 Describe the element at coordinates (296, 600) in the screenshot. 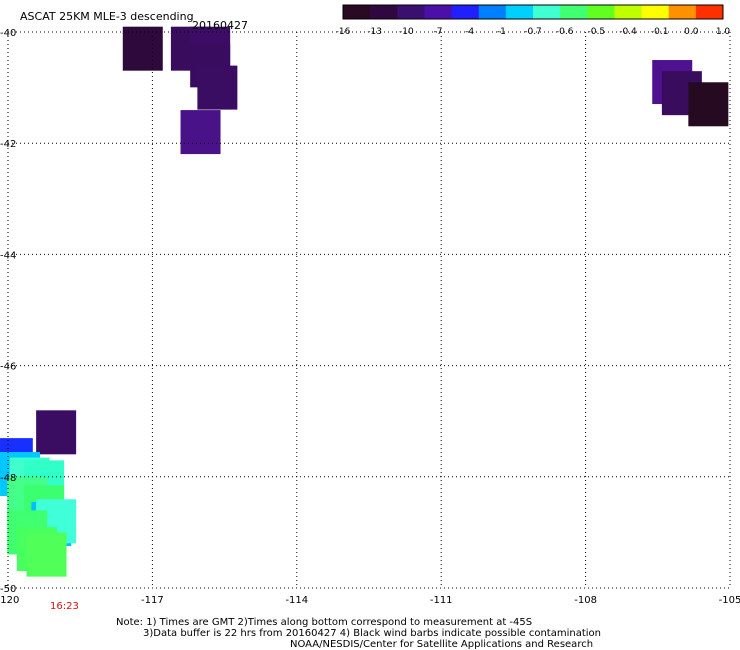

I see `longitude-label: -114` at that location.